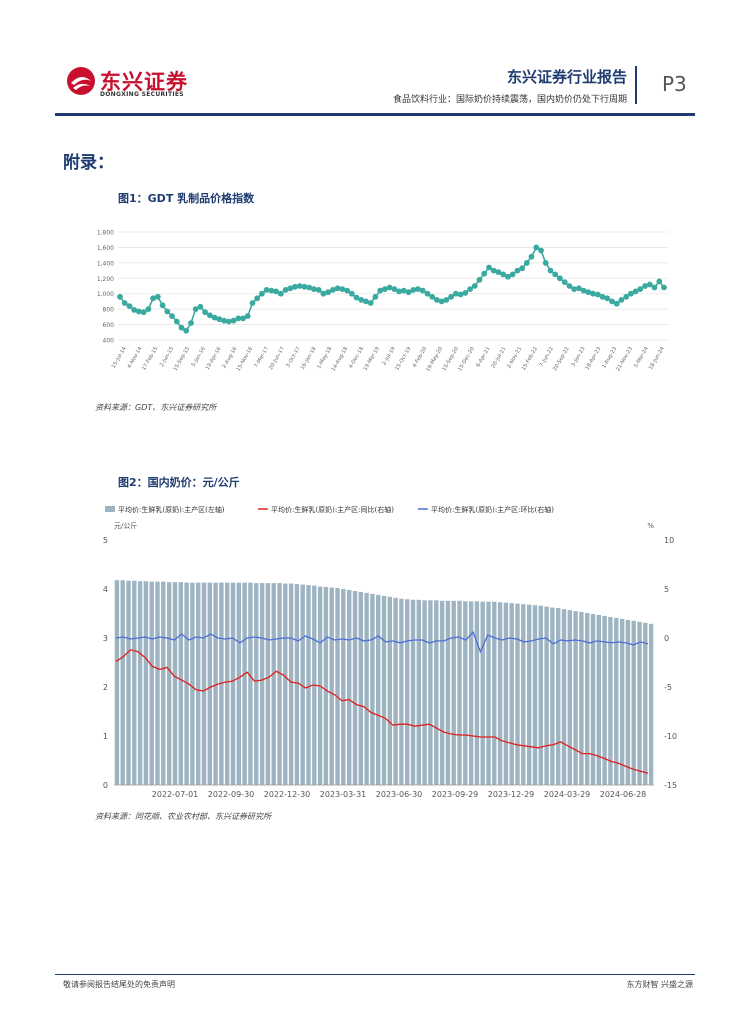 This screenshot has width=755, height=1024. Describe the element at coordinates (105, 263) in the screenshot. I see `y-tick-label: 1,400` at that location.